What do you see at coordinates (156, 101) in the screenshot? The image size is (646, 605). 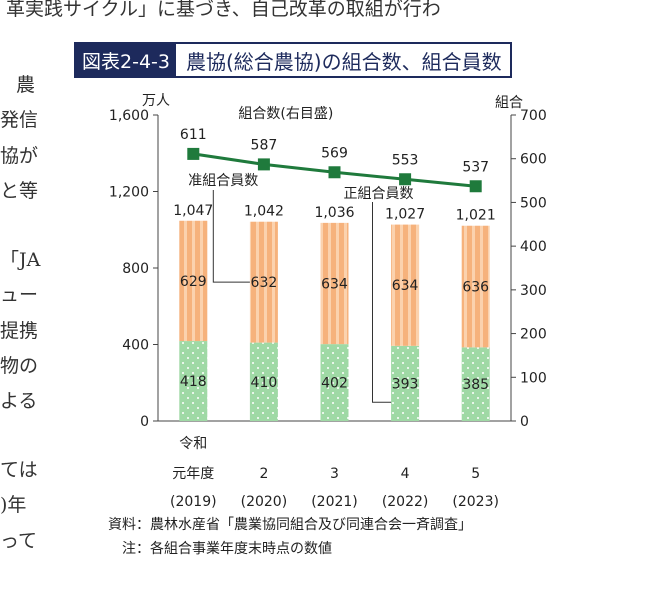 I see `left-axis-unit: 万人` at bounding box center [156, 101].